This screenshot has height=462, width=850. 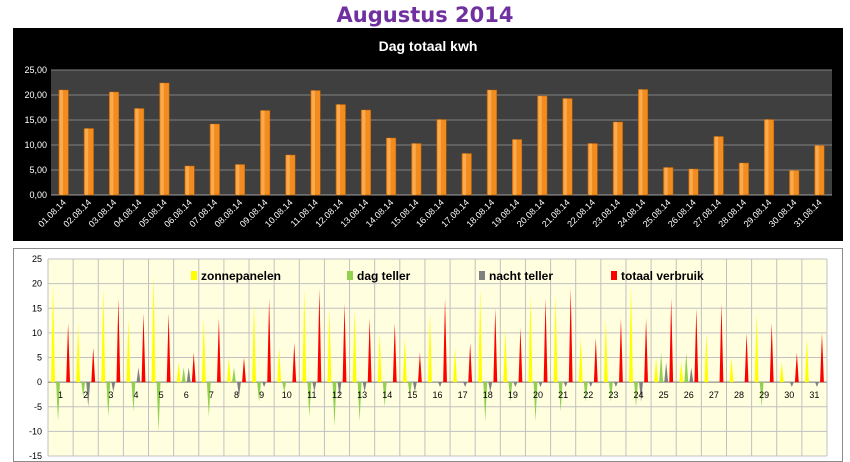 What do you see at coordinates (37, 284) in the screenshot?
I see `chart2-ytick-label: 20` at bounding box center [37, 284].